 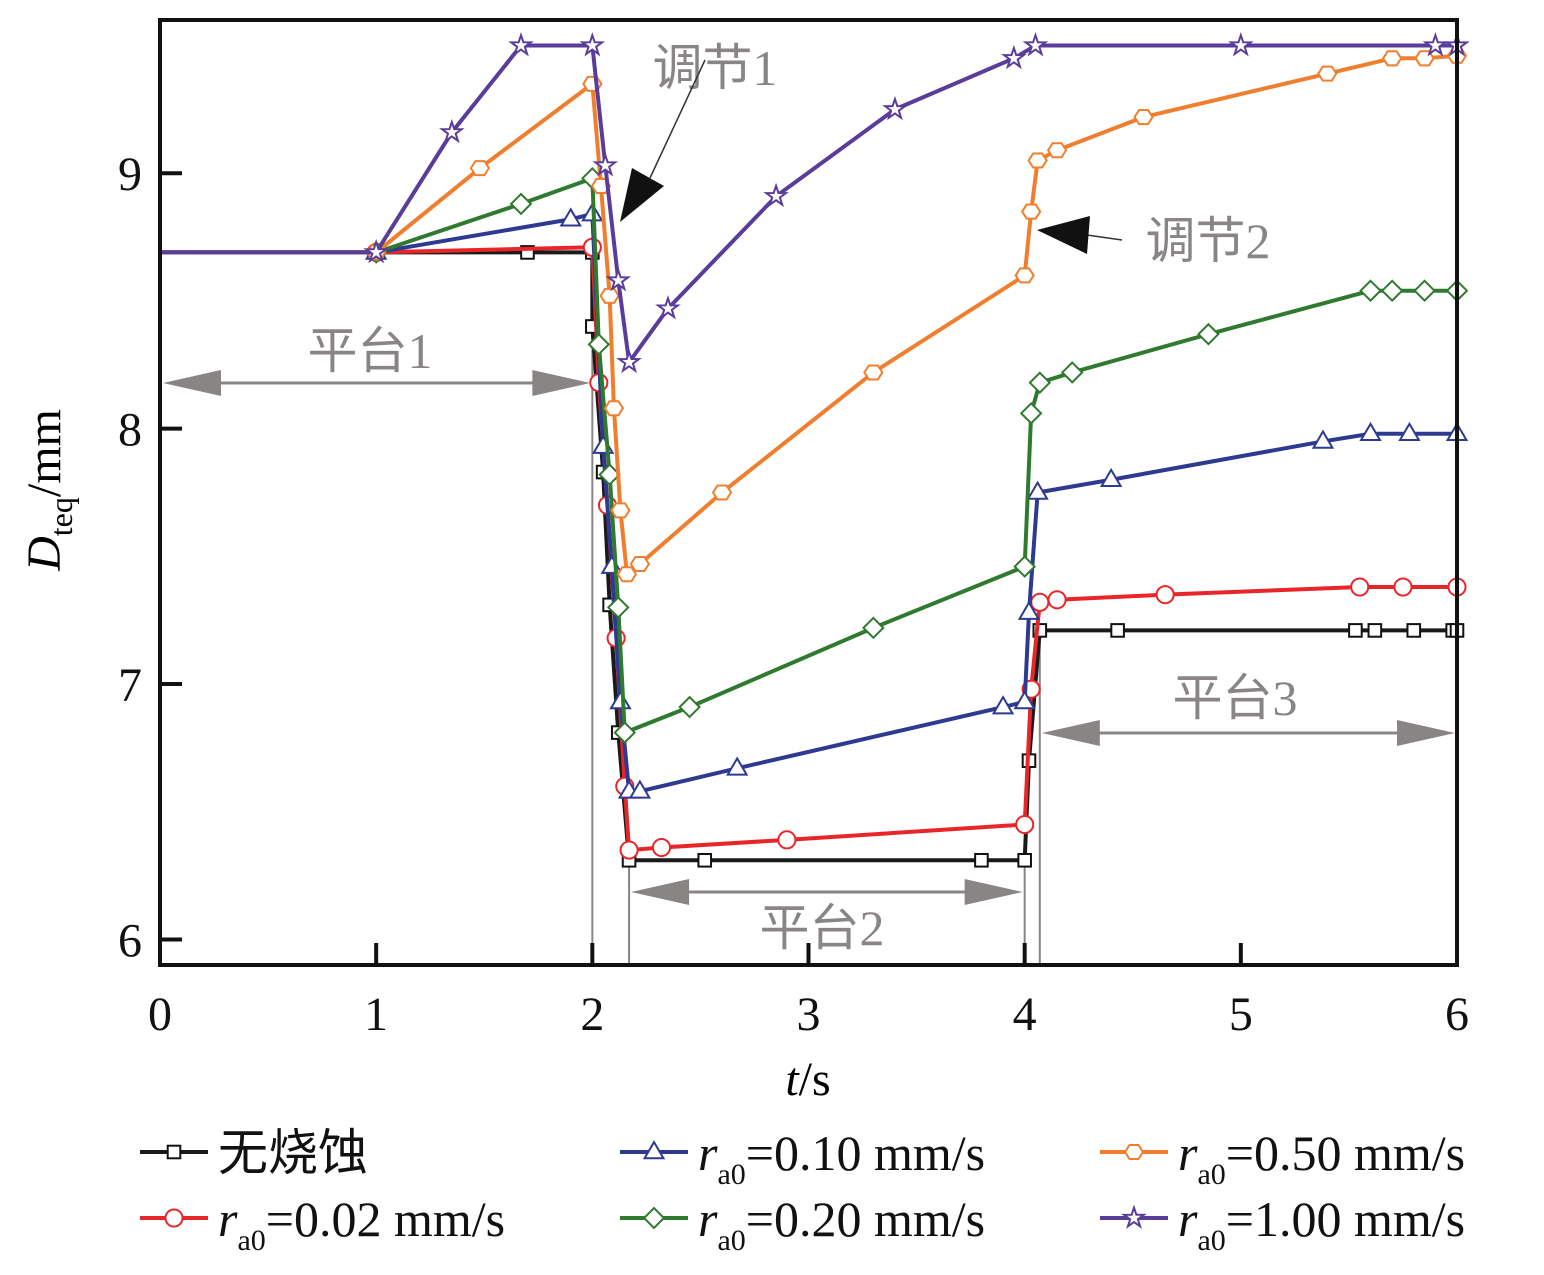 What do you see at coordinates (822, 928) in the screenshot?
I see `plateau2-label: 平台2` at bounding box center [822, 928].